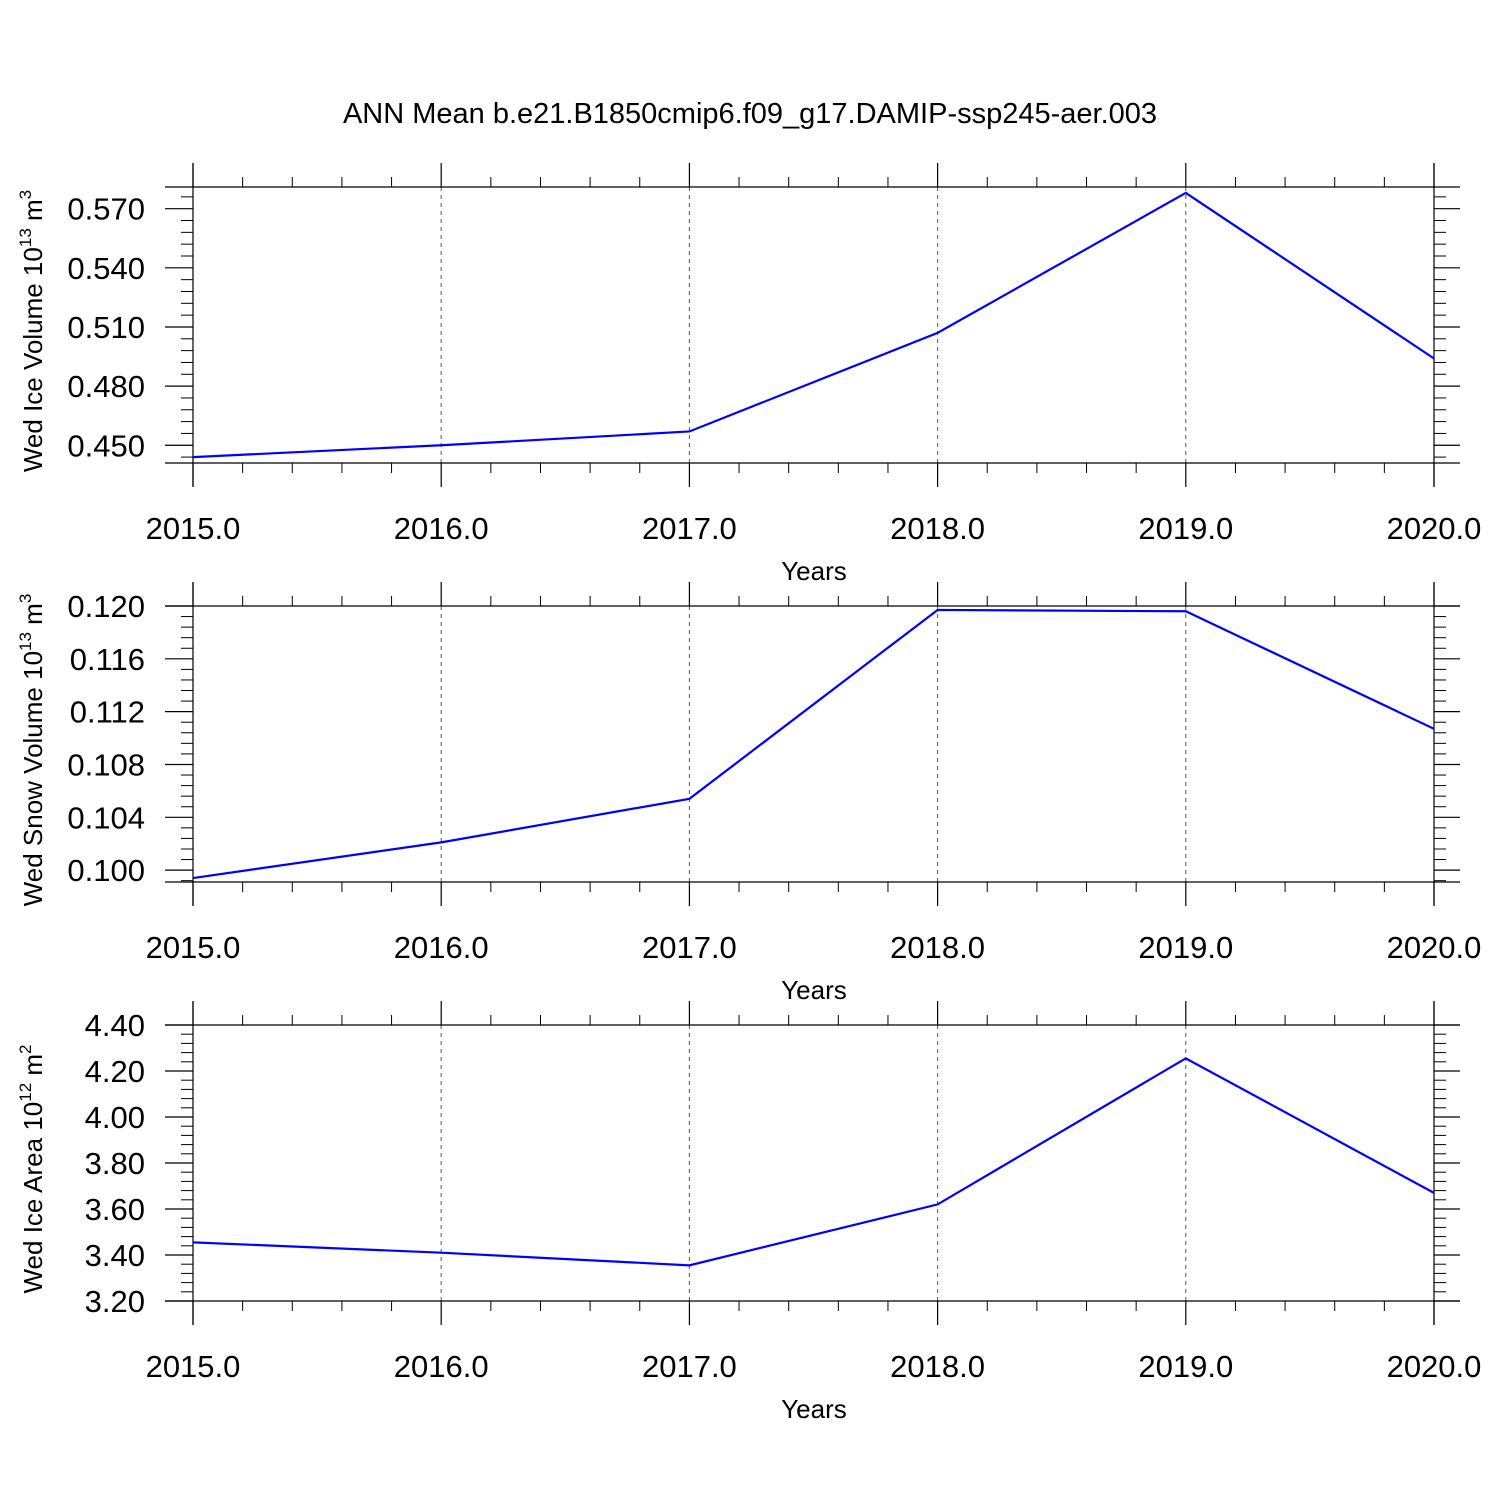 This screenshot has width=1500, height=1505. What do you see at coordinates (106, 386) in the screenshot?
I see `y-tick-label: 0.480` at bounding box center [106, 386].